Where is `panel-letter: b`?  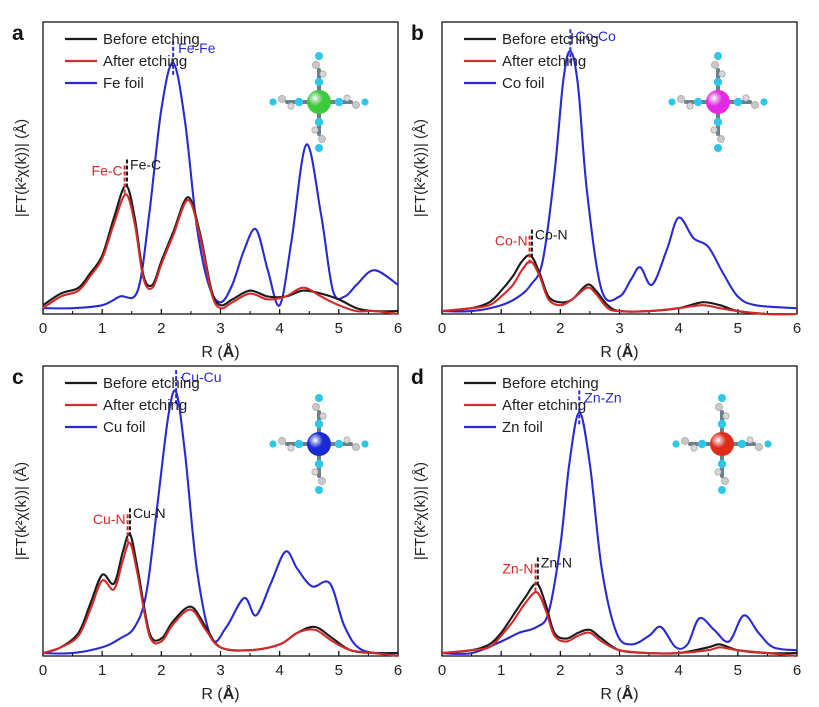
panel-letter: b is located at coordinates (417, 33).